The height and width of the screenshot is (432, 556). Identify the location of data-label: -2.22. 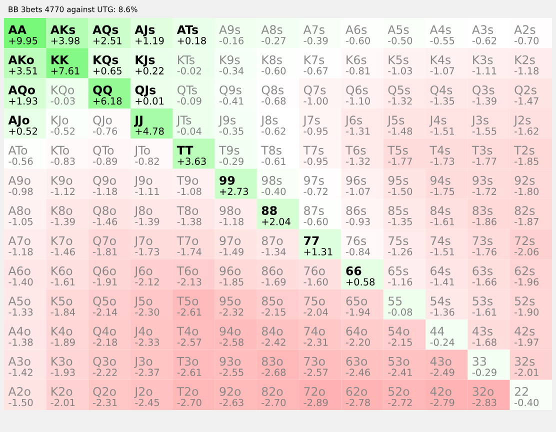
(105, 372).